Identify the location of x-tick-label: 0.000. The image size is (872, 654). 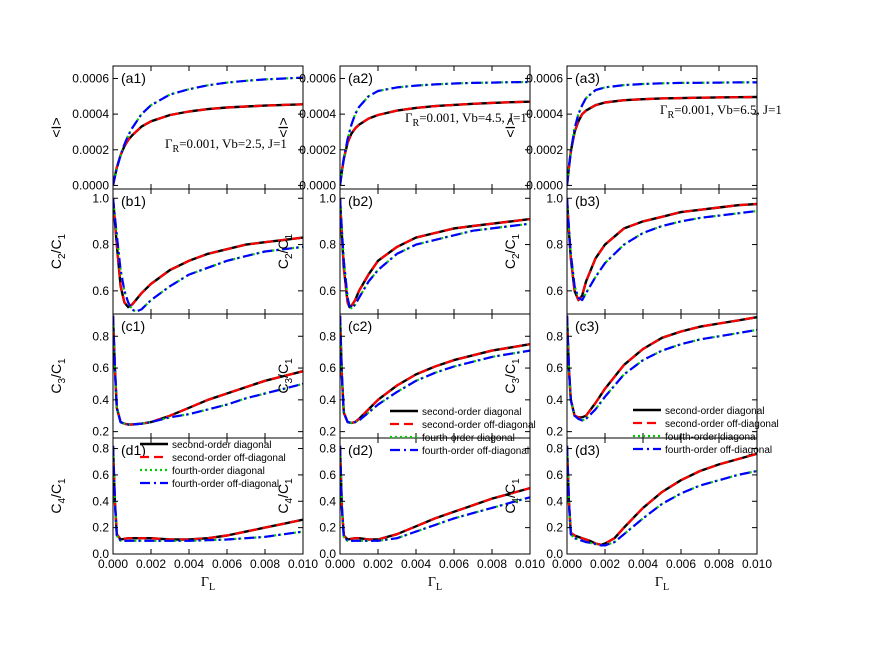
(567, 564).